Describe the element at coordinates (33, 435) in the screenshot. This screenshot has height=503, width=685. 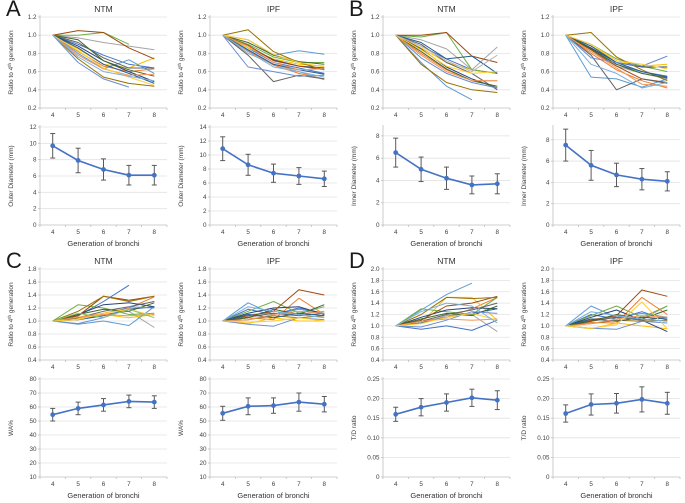
I see `y-tick-label: 40` at that location.